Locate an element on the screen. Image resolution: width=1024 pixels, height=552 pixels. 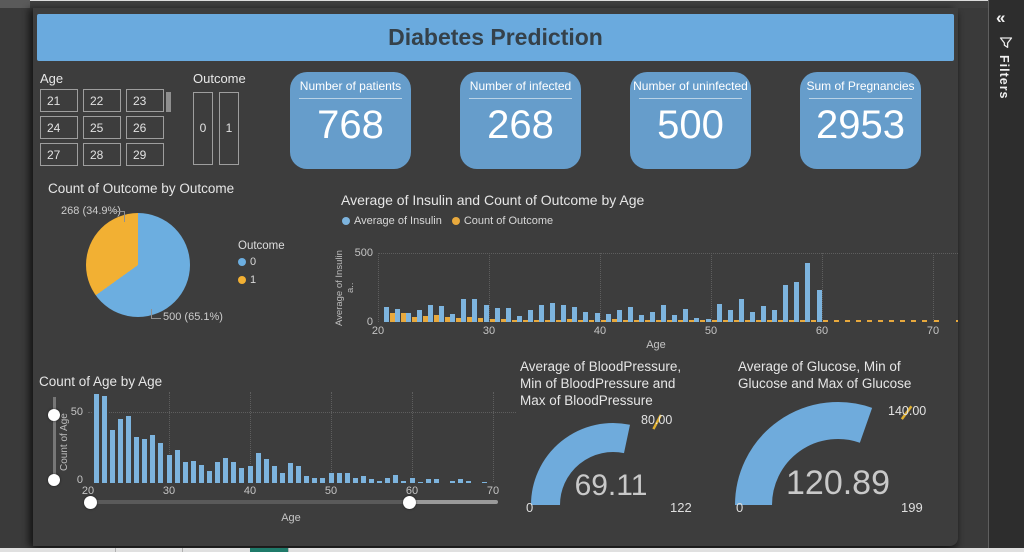
histogram-x-zoom-slider-range is located at coordinates (249, 502).